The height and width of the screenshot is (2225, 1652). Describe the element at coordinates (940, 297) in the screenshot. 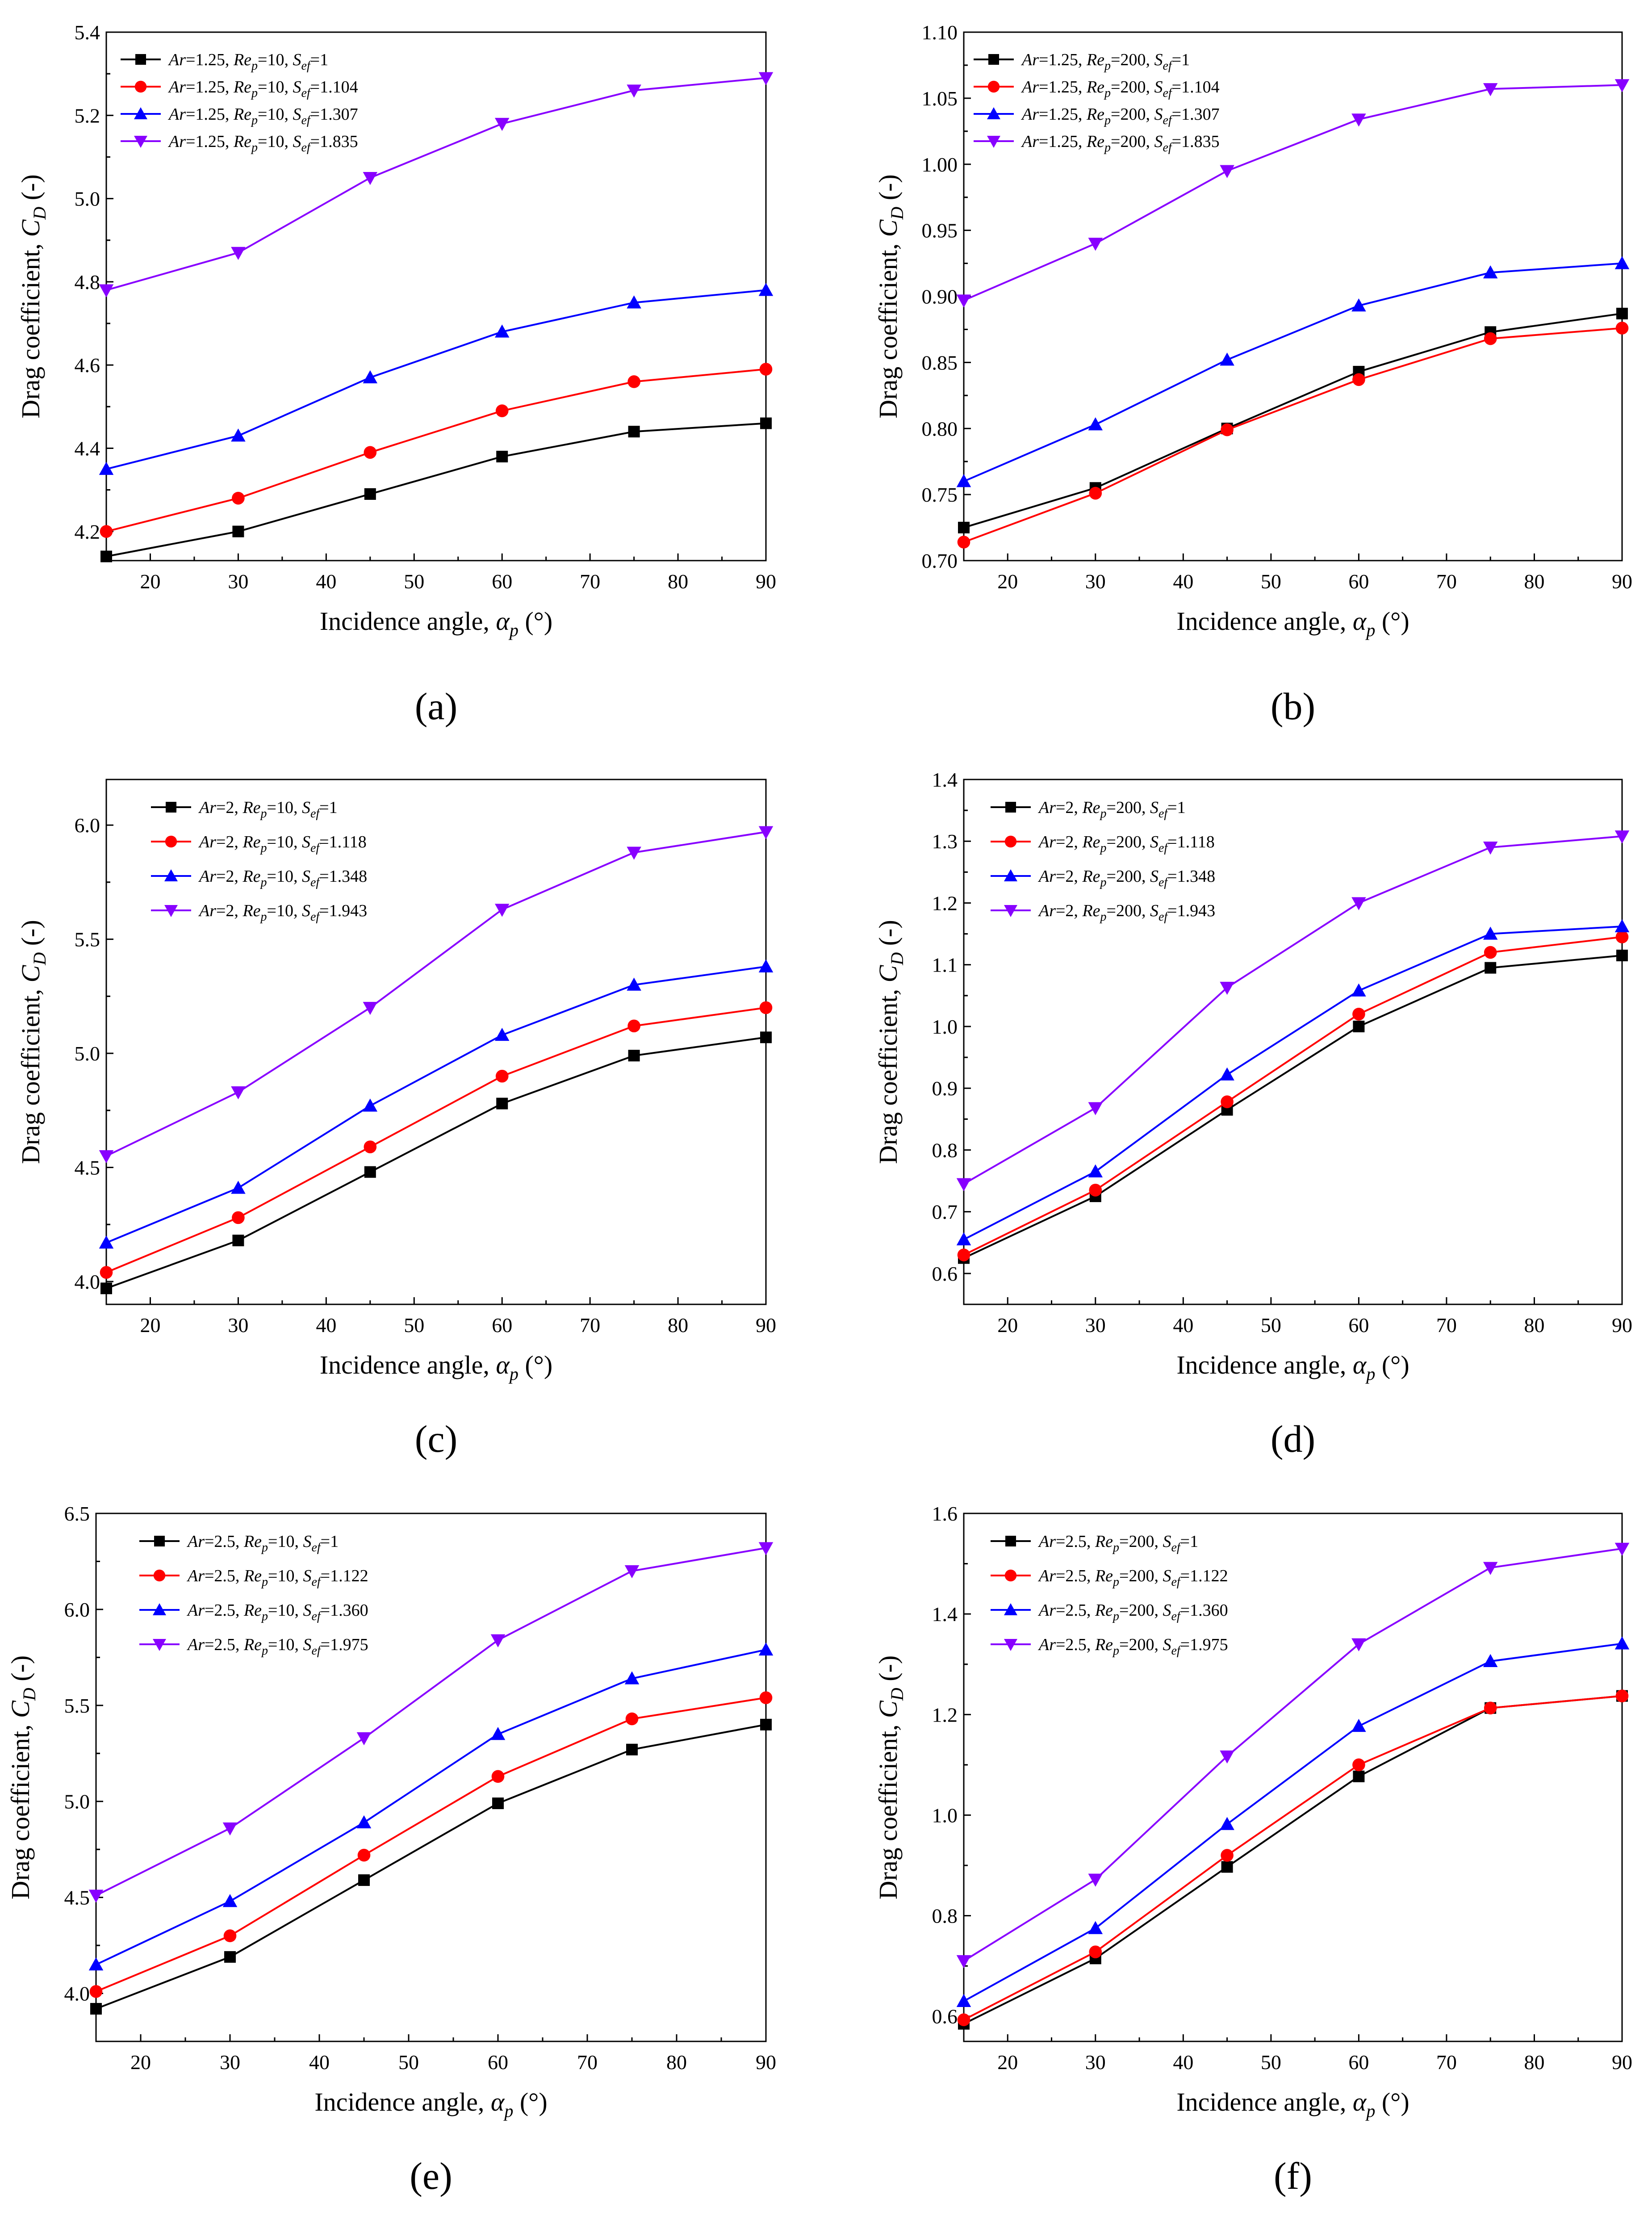

I see `y-tick-label: 0.90` at that location.